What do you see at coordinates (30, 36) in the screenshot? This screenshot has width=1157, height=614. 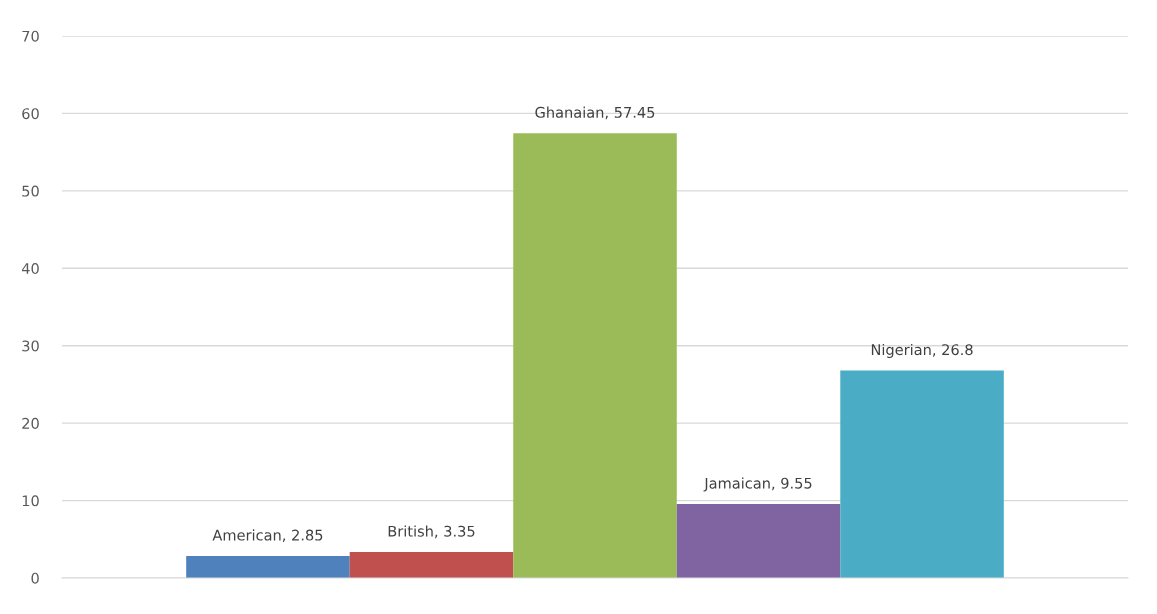 I see `y-tick-label: 70` at bounding box center [30, 36].